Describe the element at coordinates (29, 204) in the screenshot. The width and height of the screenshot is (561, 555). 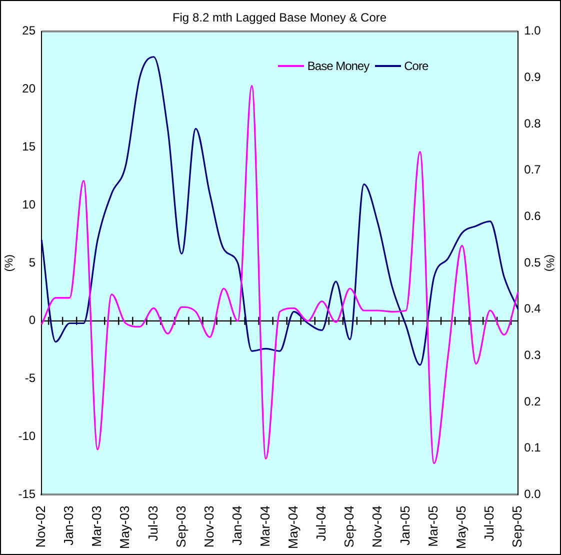
I see `y-tick-label: 10` at that location.